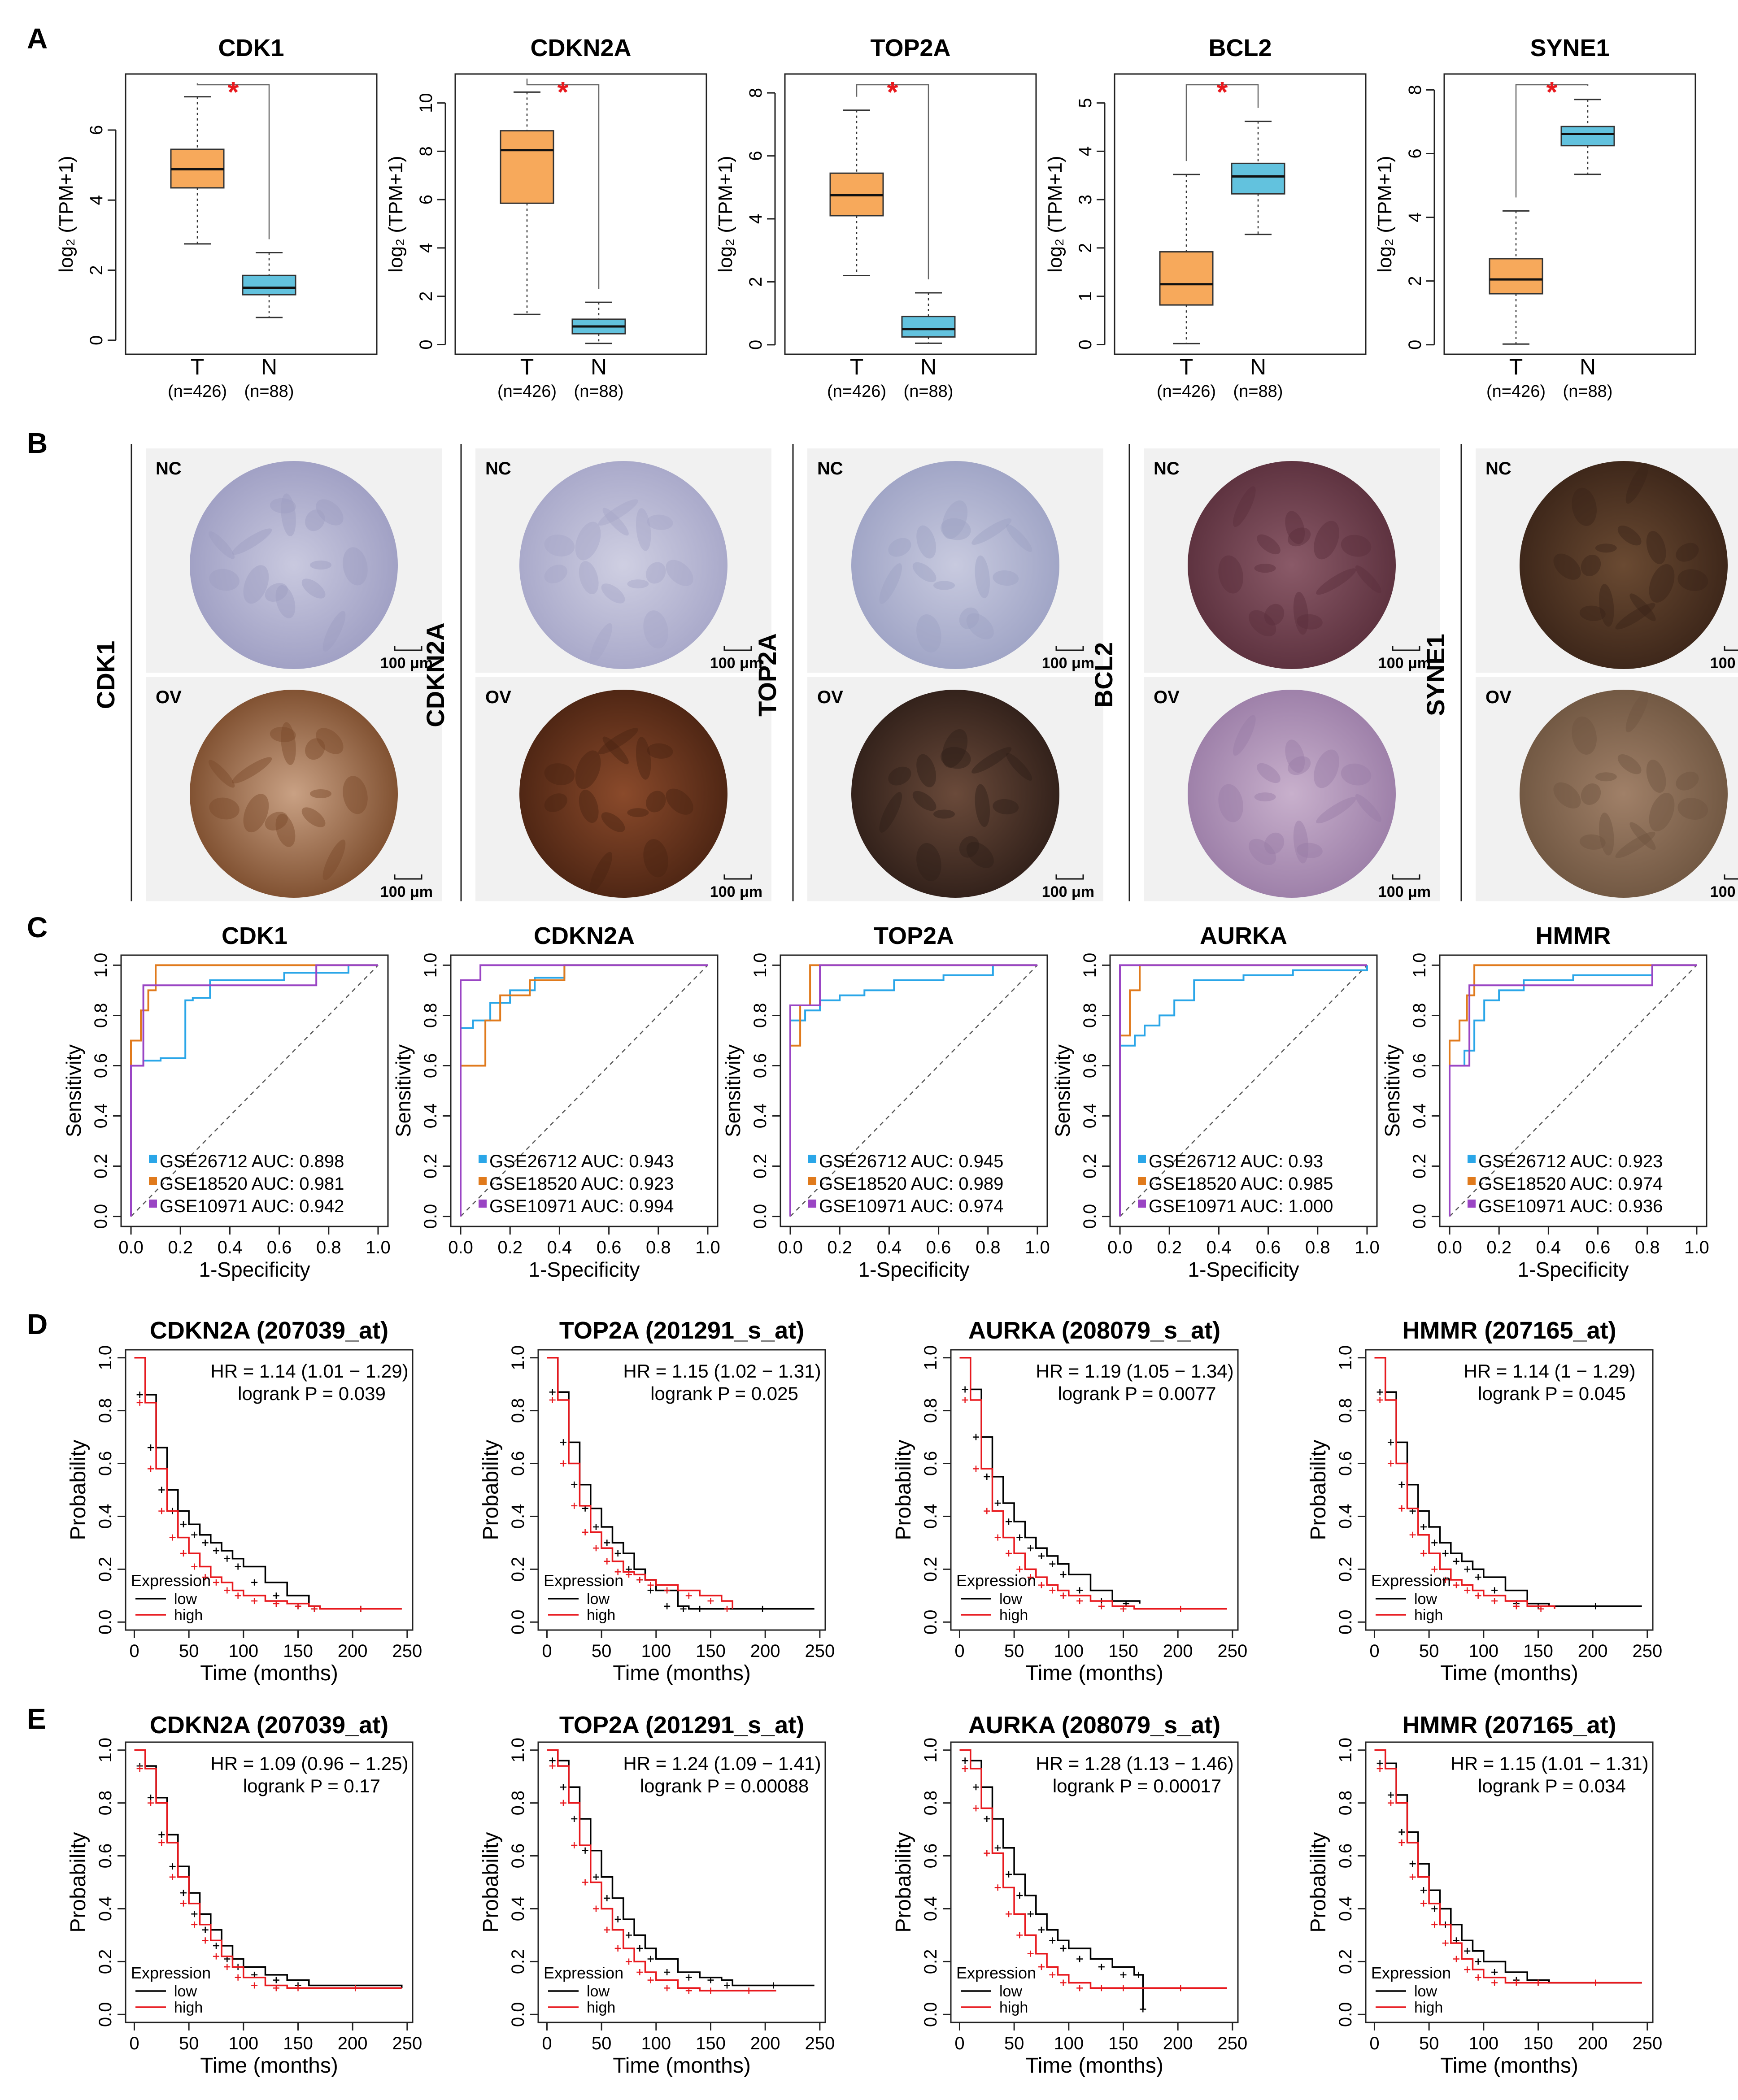  I want to click on legend-title: Expression, so click(996, 1580).